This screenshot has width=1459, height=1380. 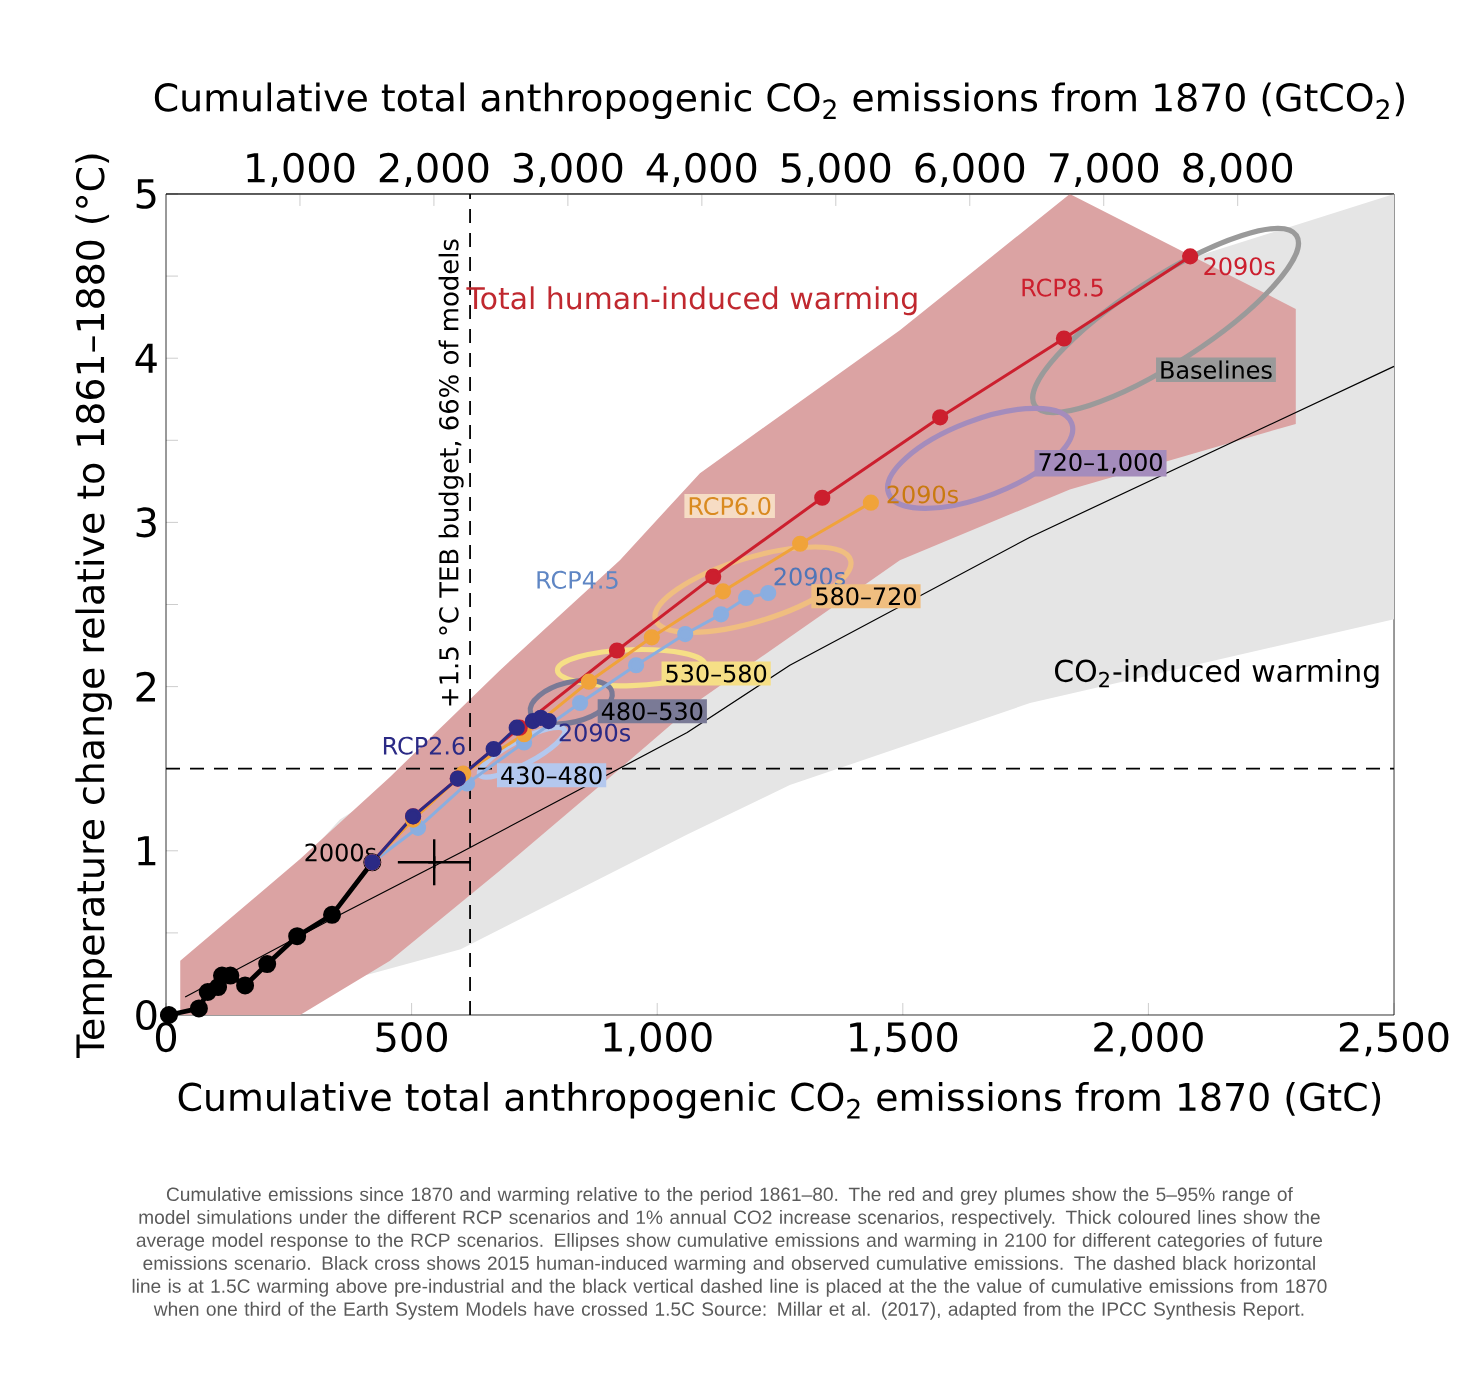 I want to click on x2-tick-label: 8,000, so click(x=1238, y=169).